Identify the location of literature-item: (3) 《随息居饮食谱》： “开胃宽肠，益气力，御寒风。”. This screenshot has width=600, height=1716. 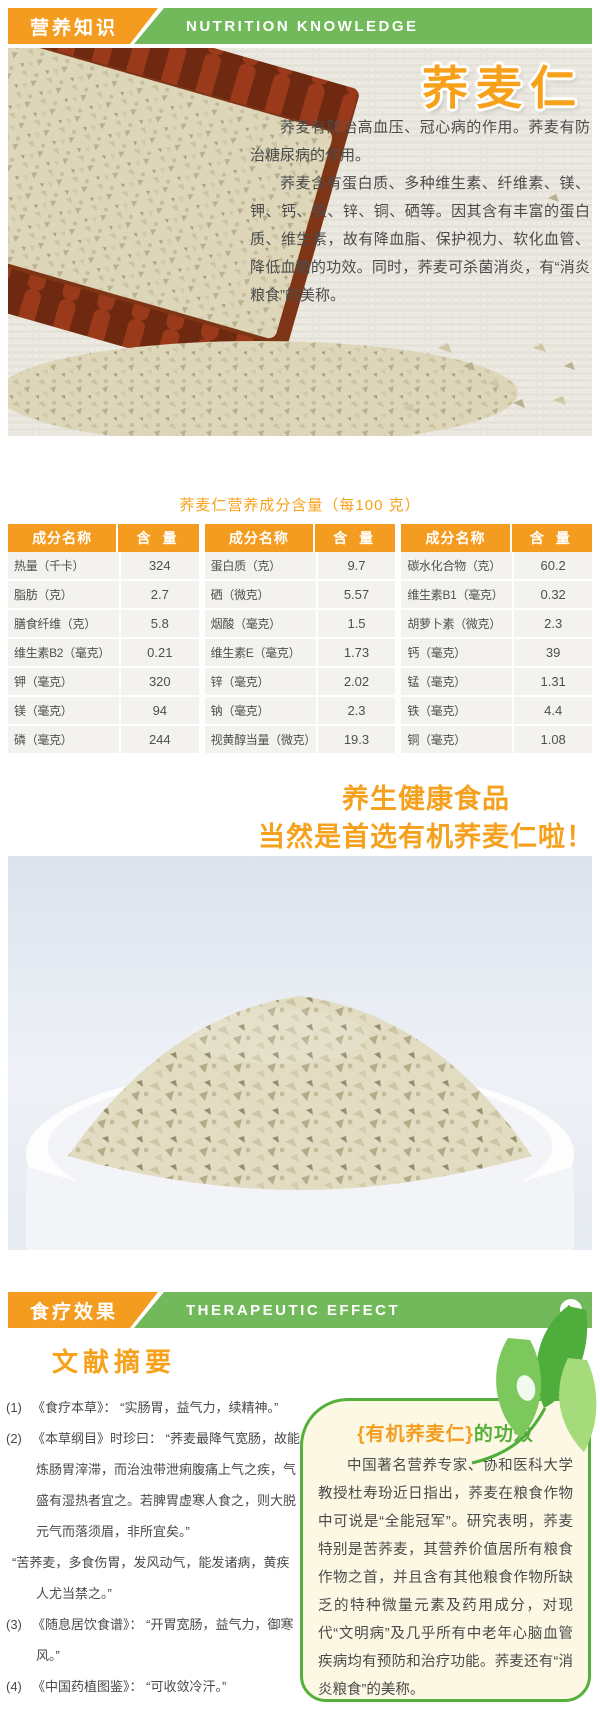
(150, 1640).